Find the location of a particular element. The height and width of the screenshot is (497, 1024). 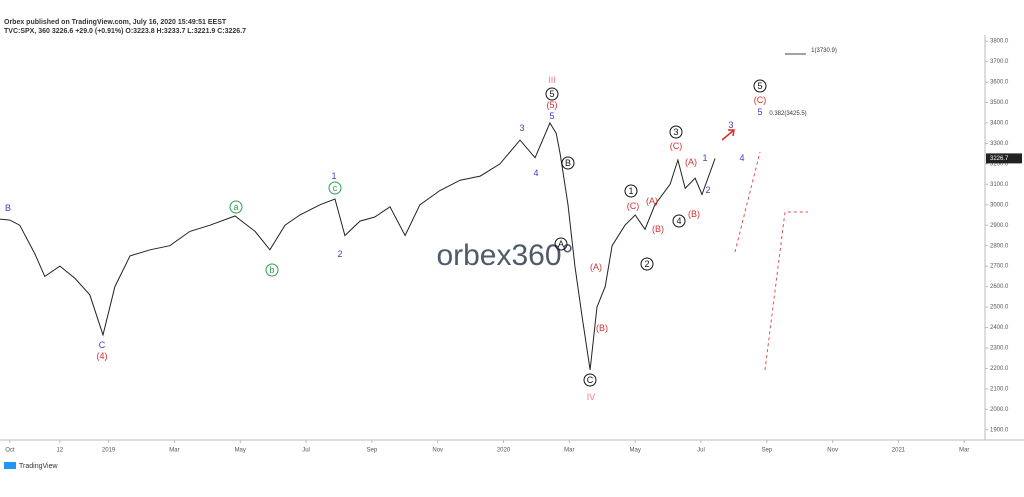

y-tick-label: 1900.0 is located at coordinates (999, 430).